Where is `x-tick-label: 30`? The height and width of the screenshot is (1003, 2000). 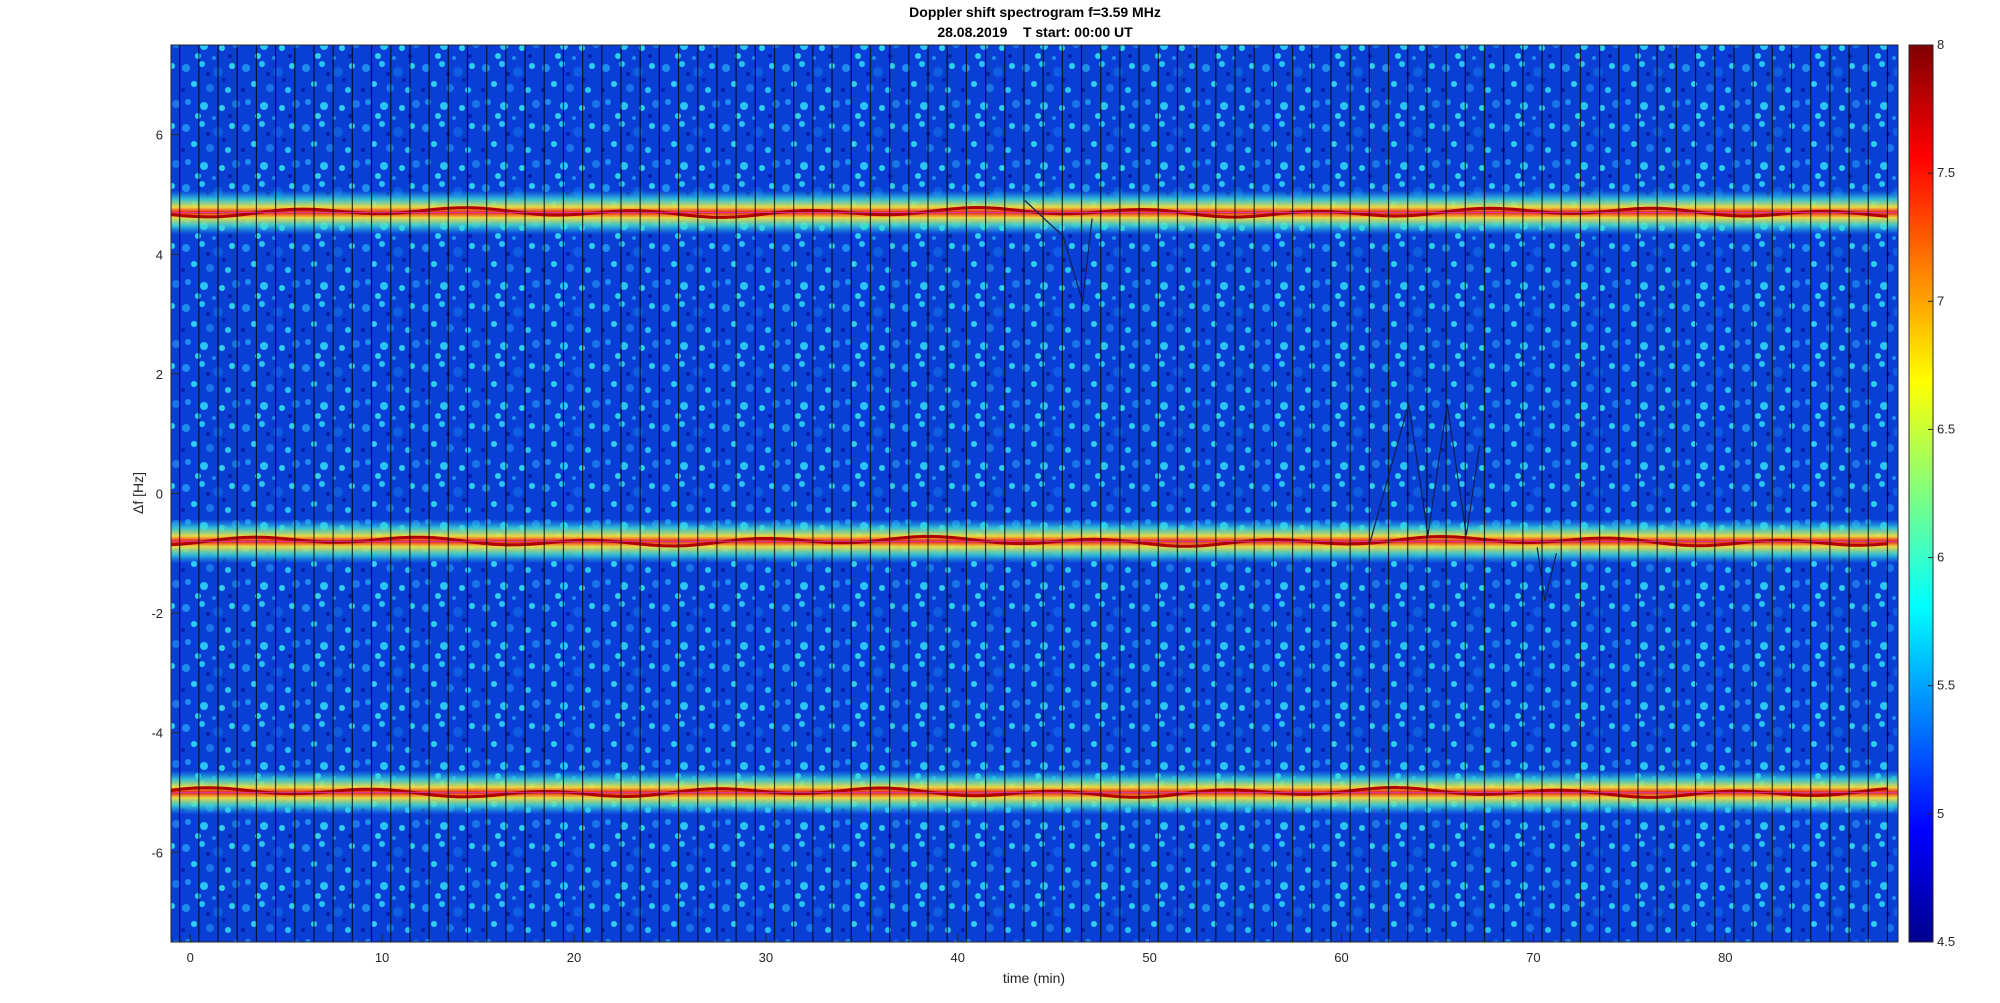 x-tick-label: 30 is located at coordinates (766, 957).